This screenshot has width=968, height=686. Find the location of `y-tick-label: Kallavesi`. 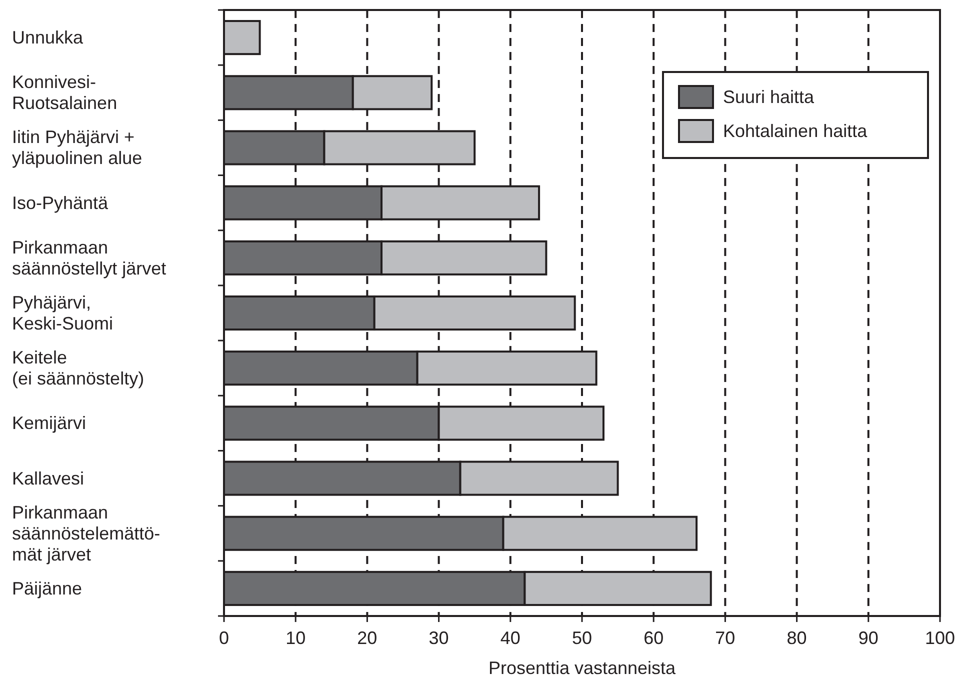

y-tick-label: Kallavesi is located at coordinates (48, 478).